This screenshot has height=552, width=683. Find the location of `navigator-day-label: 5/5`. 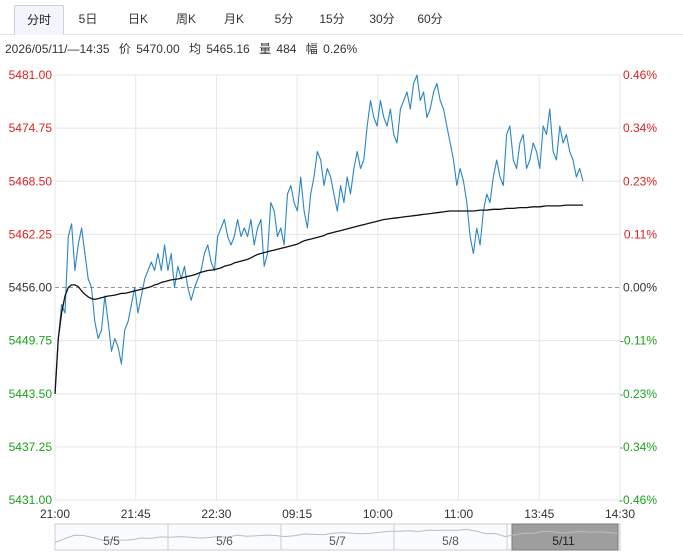

navigator-day-label: 5/5 is located at coordinates (111, 541).